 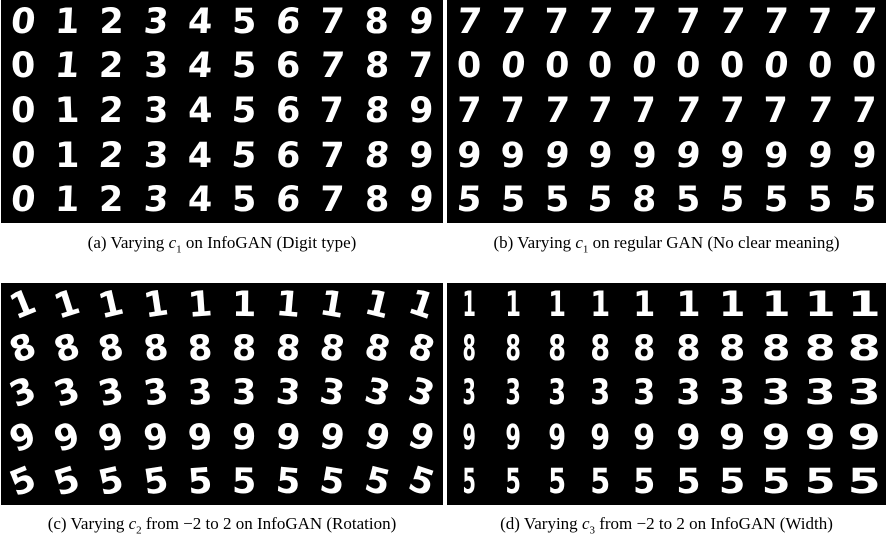 What do you see at coordinates (269, 523) in the screenshot?
I see `caption-c-suffix: from −2 to 2 on InfoGAN (Rotation)` at bounding box center [269, 523].